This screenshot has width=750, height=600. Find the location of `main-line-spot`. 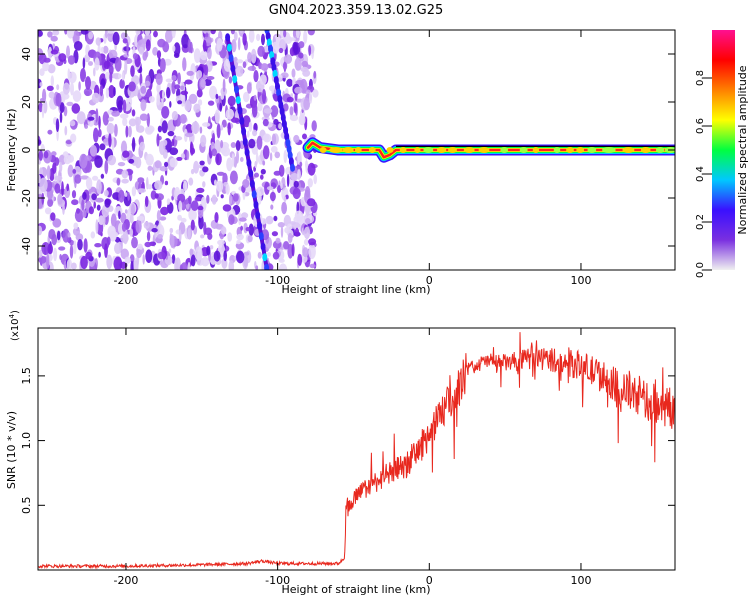

main-line-spot is located at coordinates (580, 150).